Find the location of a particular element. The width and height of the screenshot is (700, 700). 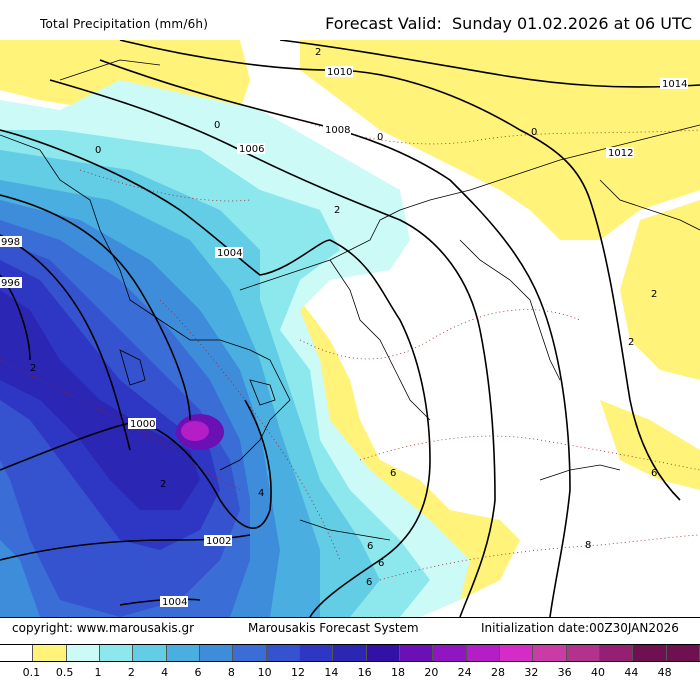

legend-tick-label: 48 is located at coordinates (664, 672).